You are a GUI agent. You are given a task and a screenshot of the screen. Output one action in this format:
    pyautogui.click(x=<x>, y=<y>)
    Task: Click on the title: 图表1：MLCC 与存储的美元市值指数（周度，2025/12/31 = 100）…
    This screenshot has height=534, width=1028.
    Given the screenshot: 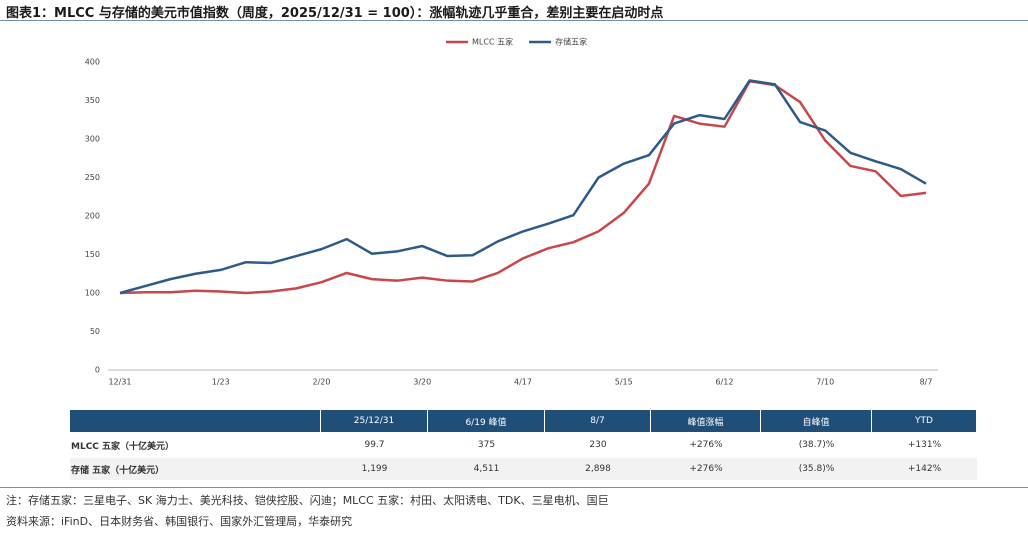 What is the action you would take?
    pyautogui.click(x=335, y=13)
    